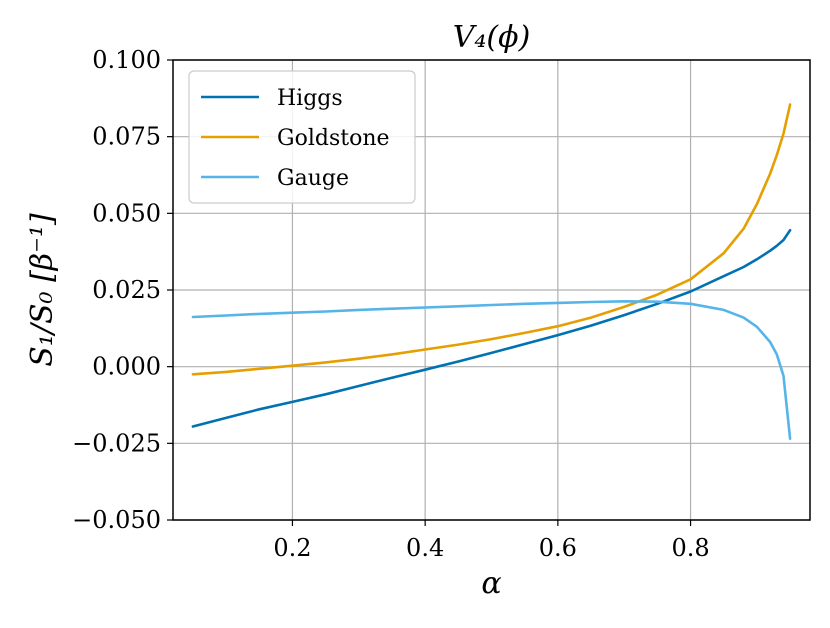 This screenshot has width=830, height=628. I want to click on x-tick-label: 0.8, so click(690, 548).